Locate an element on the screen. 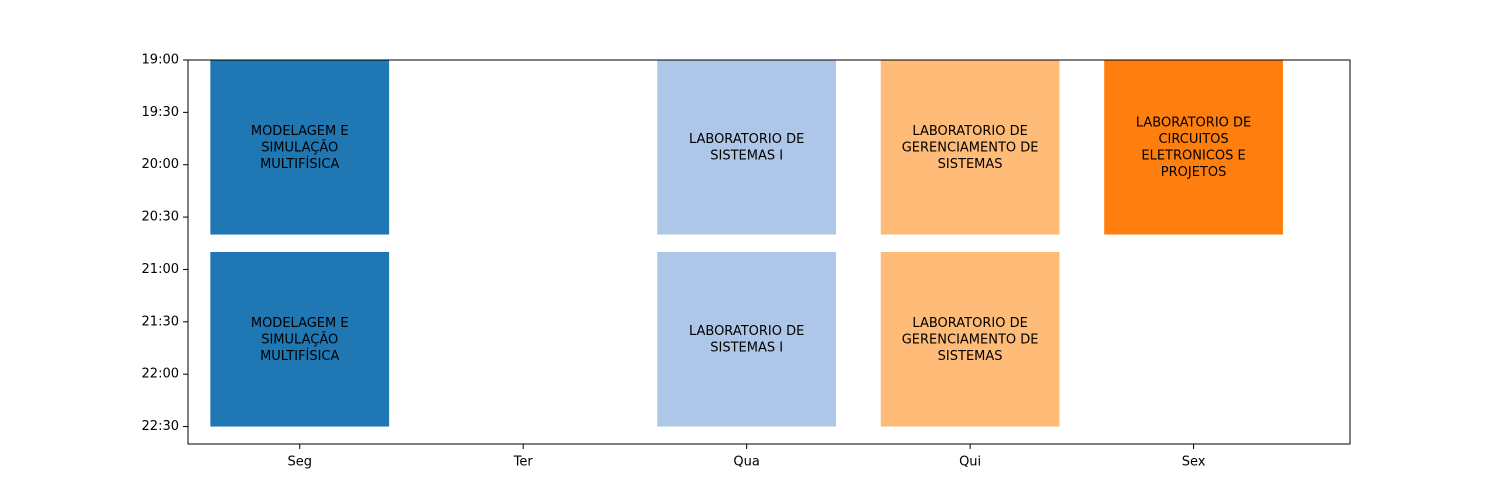 The height and width of the screenshot is (500, 1500). x-tick-label: Sex is located at coordinates (1194, 462).